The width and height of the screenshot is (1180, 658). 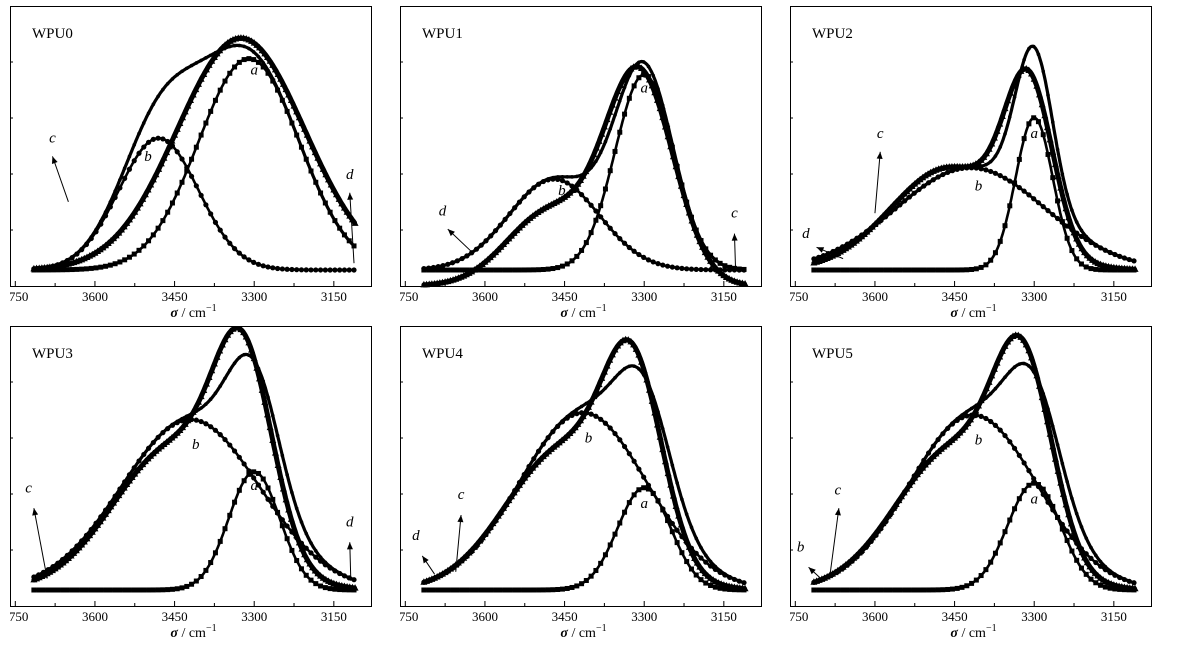 What do you see at coordinates (175, 296) in the screenshot?
I see `x-tick-label: 3450` at bounding box center [175, 296].